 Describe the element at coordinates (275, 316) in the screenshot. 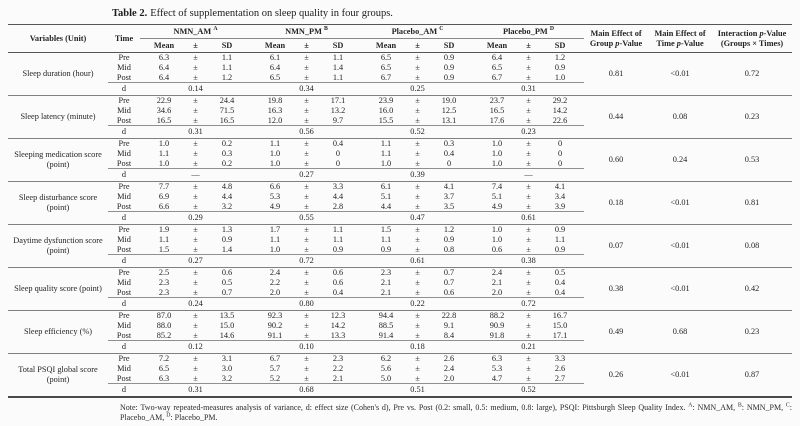

I see `mean-cell: 92.3` at that location.